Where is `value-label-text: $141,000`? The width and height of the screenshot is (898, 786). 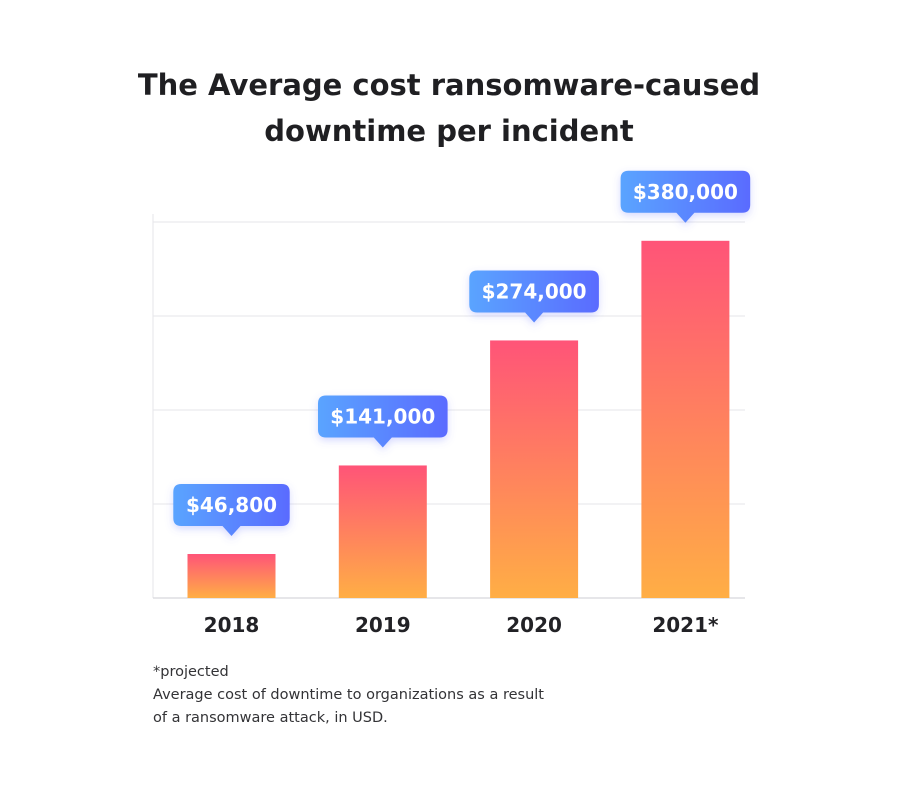 value-label-text: $141,000 is located at coordinates (382, 416).